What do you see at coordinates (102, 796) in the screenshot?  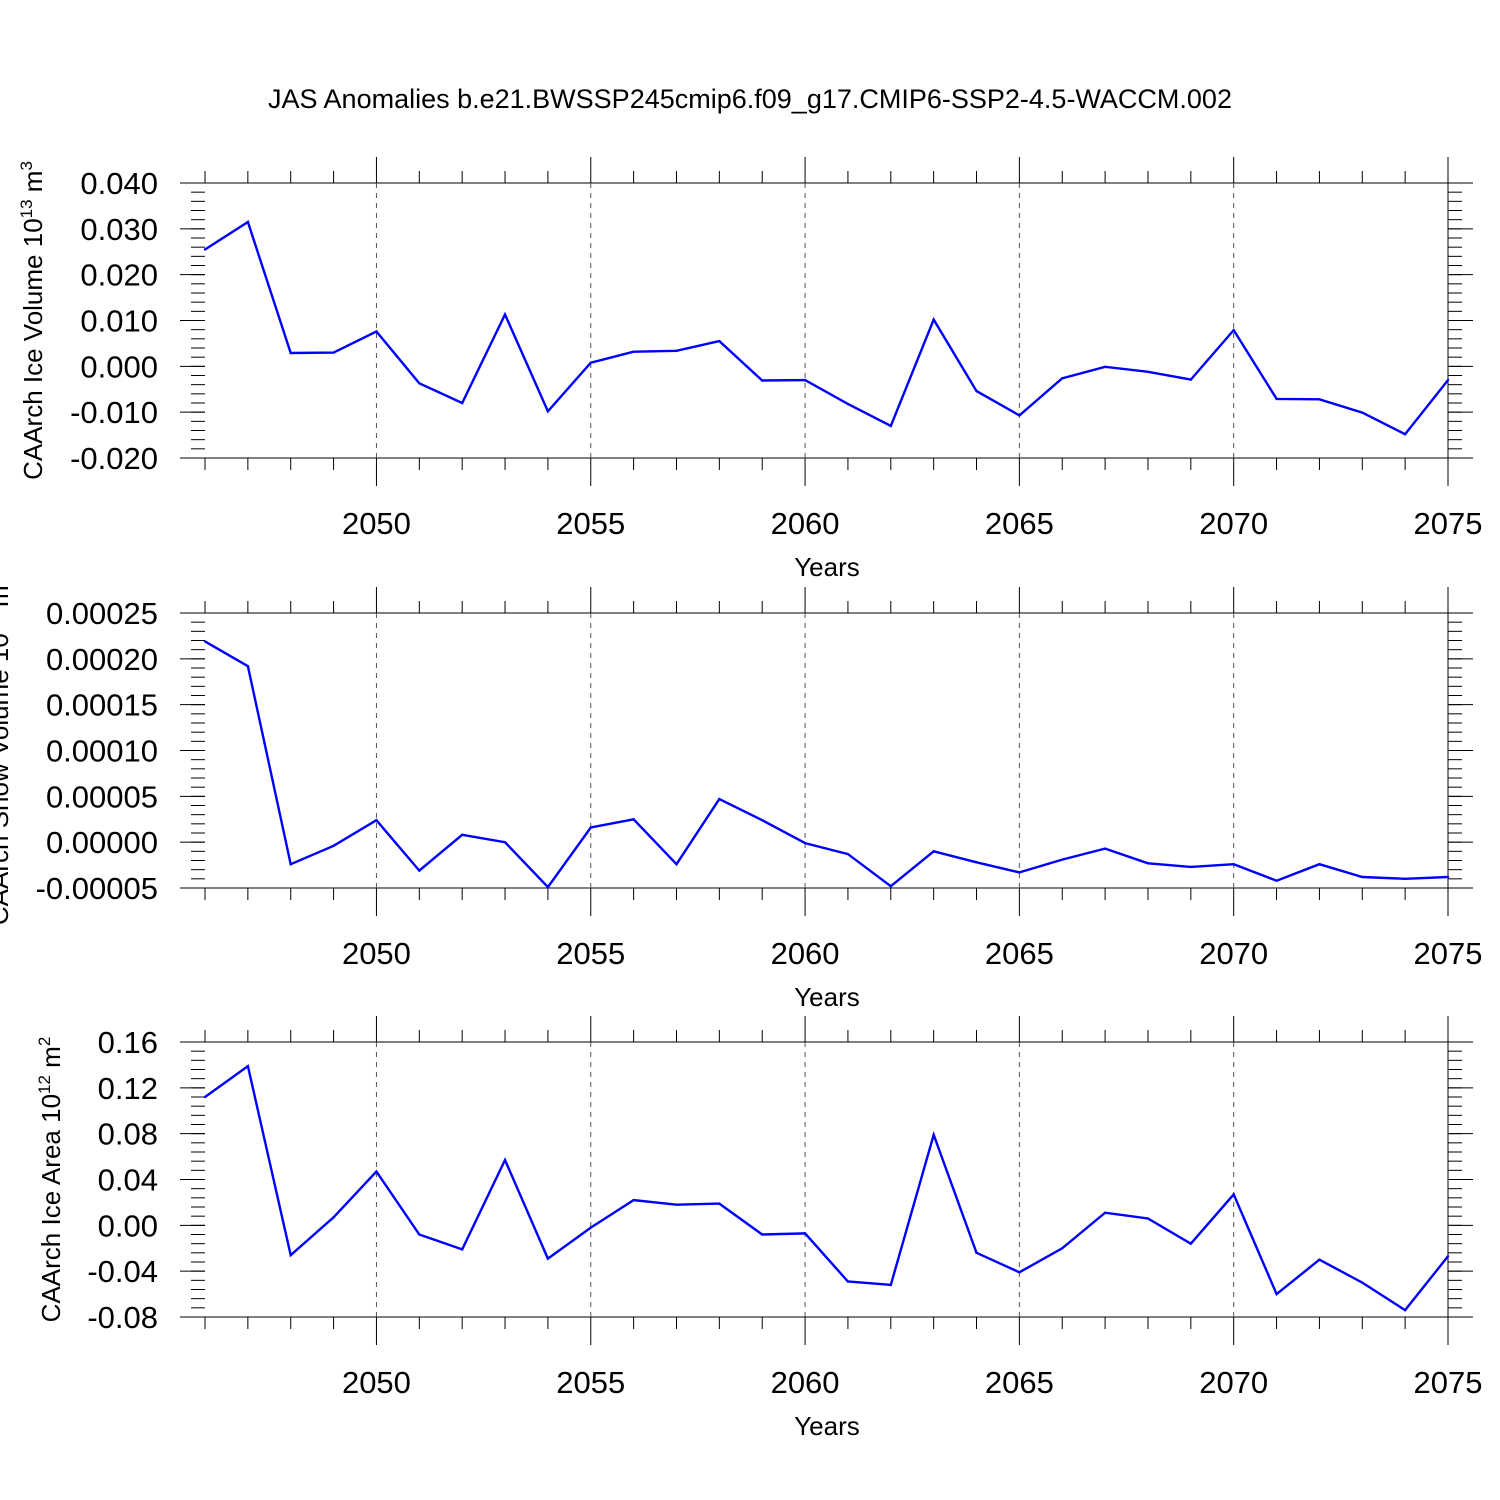 I see `y-tick-label: 0.00005` at bounding box center [102, 796].